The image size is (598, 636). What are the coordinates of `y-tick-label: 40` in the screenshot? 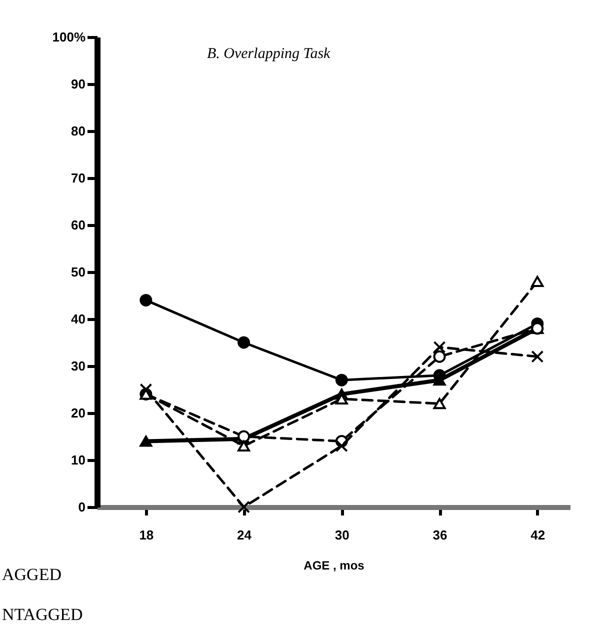 It's located at (78, 319).